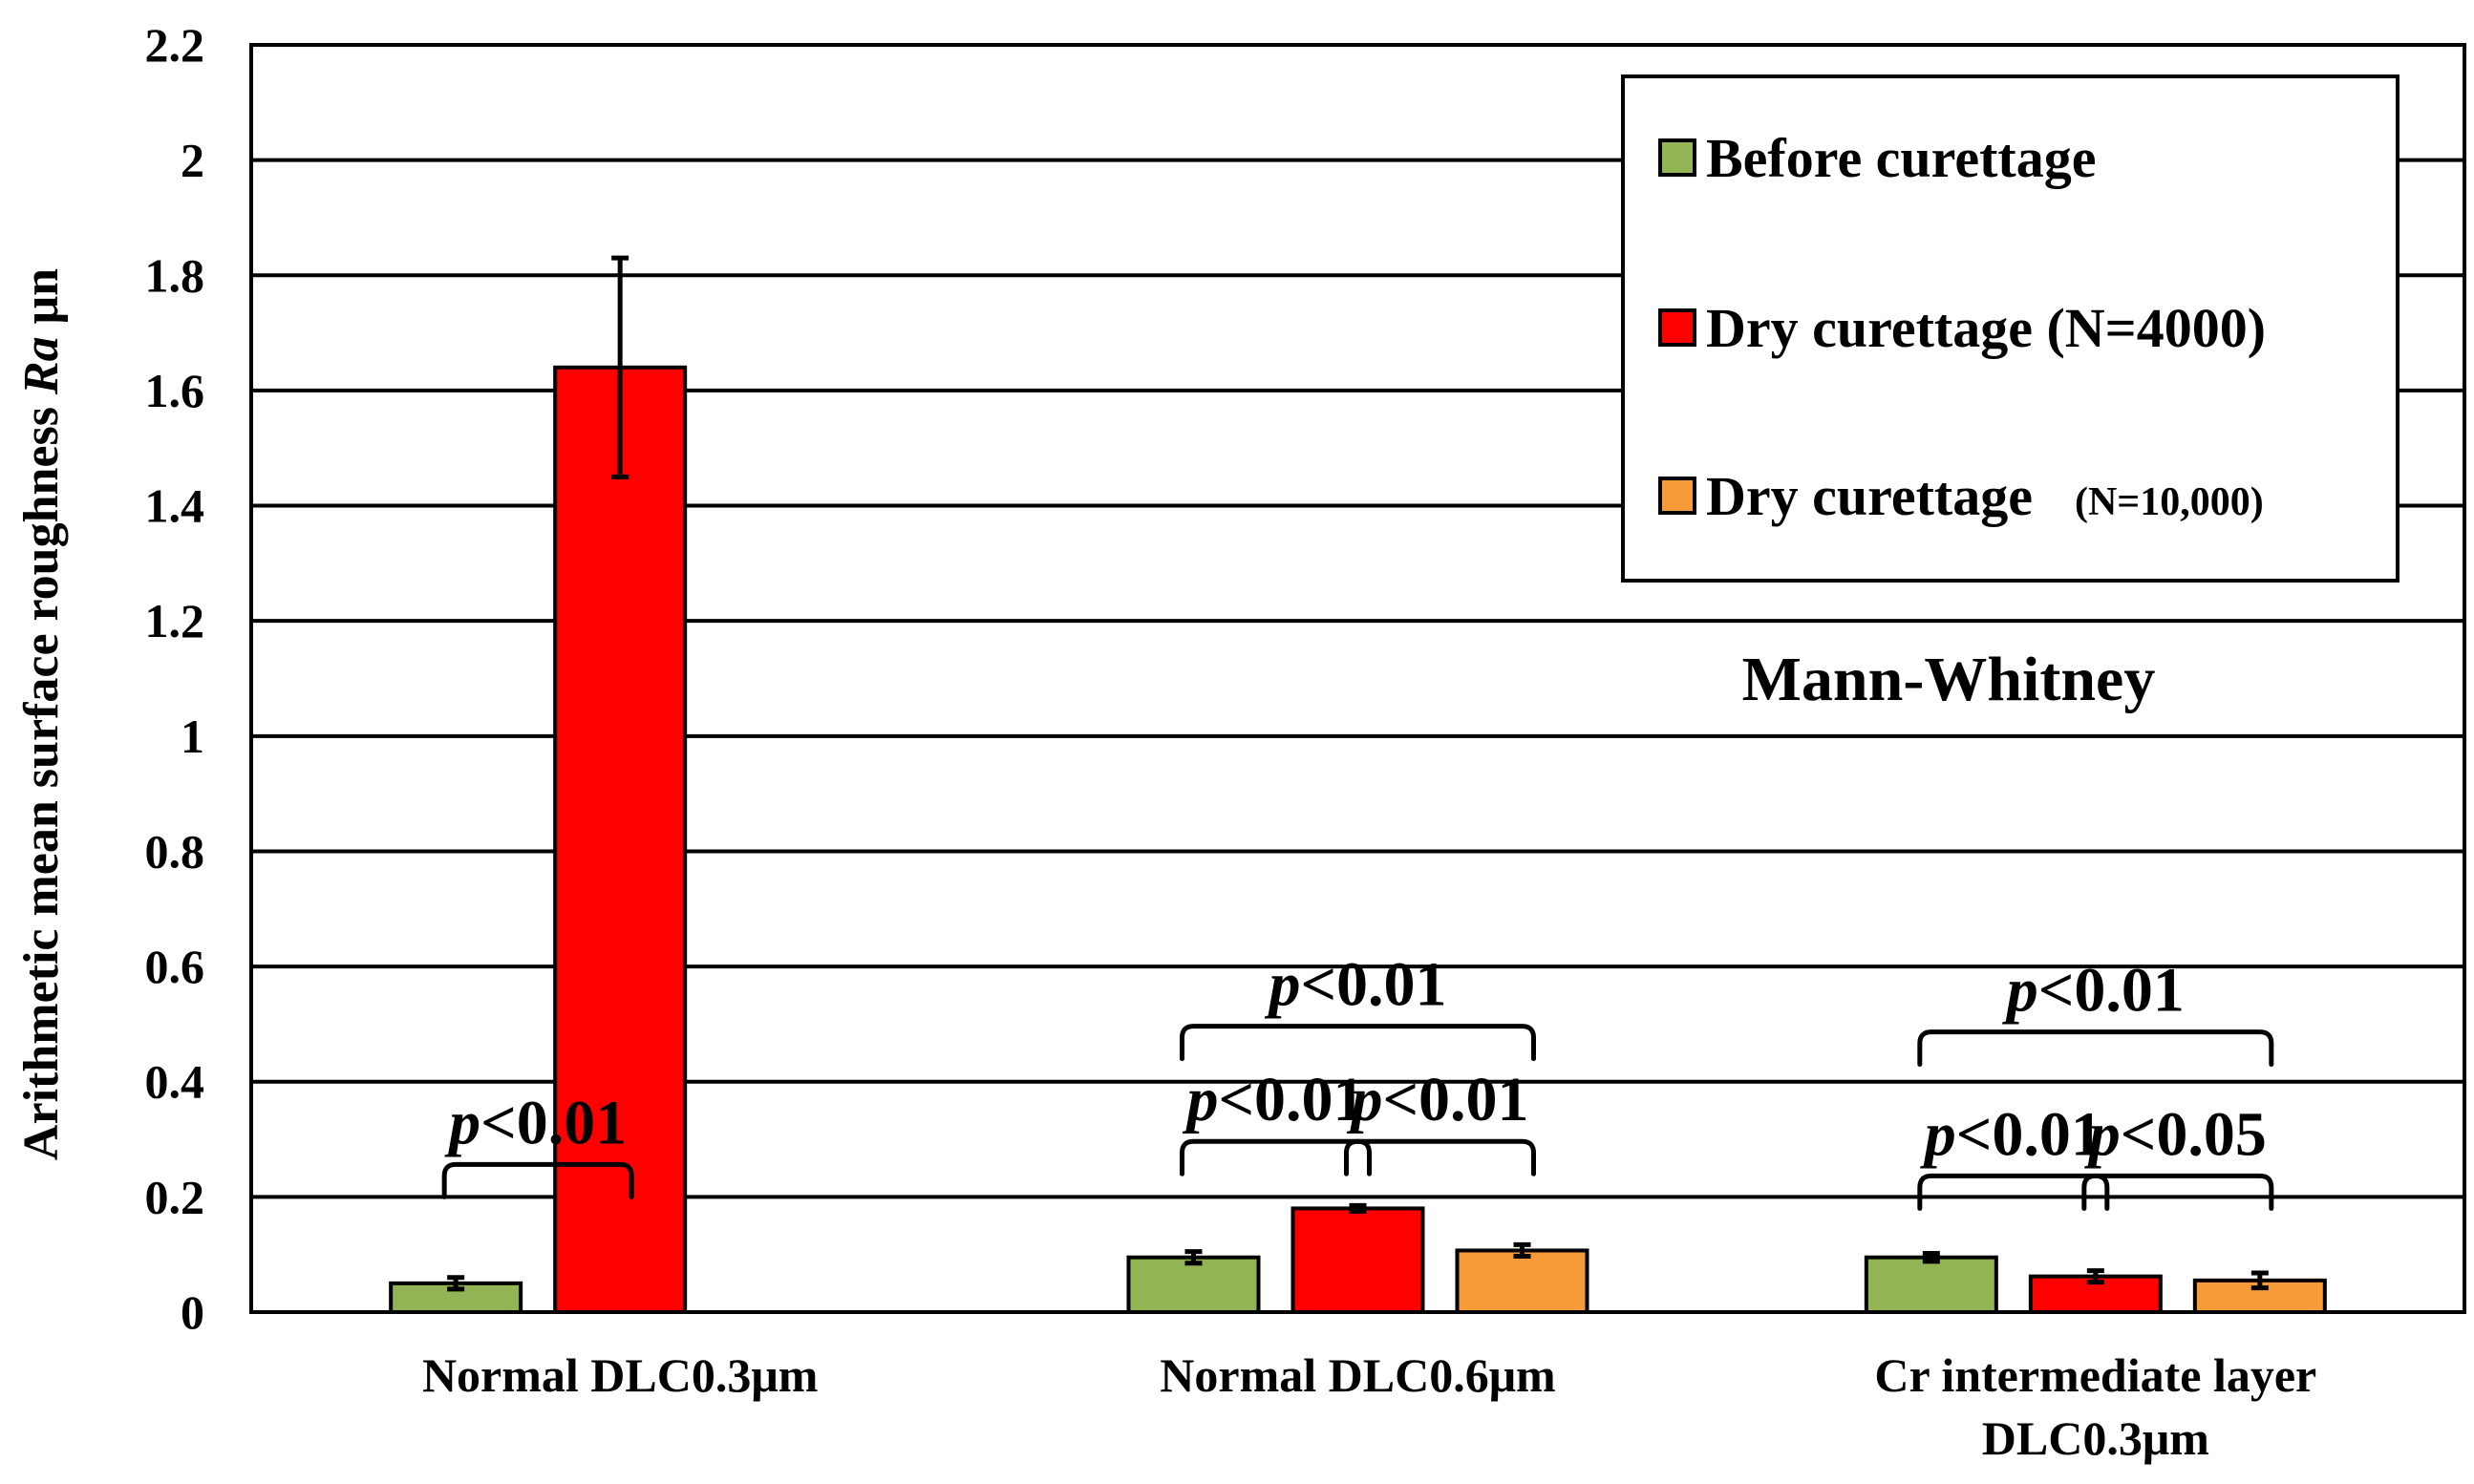 The width and height of the screenshot is (2474, 1484). Describe the element at coordinates (175, 967) in the screenshot. I see `y-tick-label: 0.6` at that location.